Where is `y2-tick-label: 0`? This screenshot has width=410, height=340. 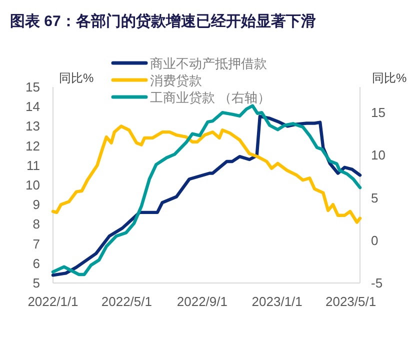 y2-tick-label: 0 is located at coordinates (374, 240).